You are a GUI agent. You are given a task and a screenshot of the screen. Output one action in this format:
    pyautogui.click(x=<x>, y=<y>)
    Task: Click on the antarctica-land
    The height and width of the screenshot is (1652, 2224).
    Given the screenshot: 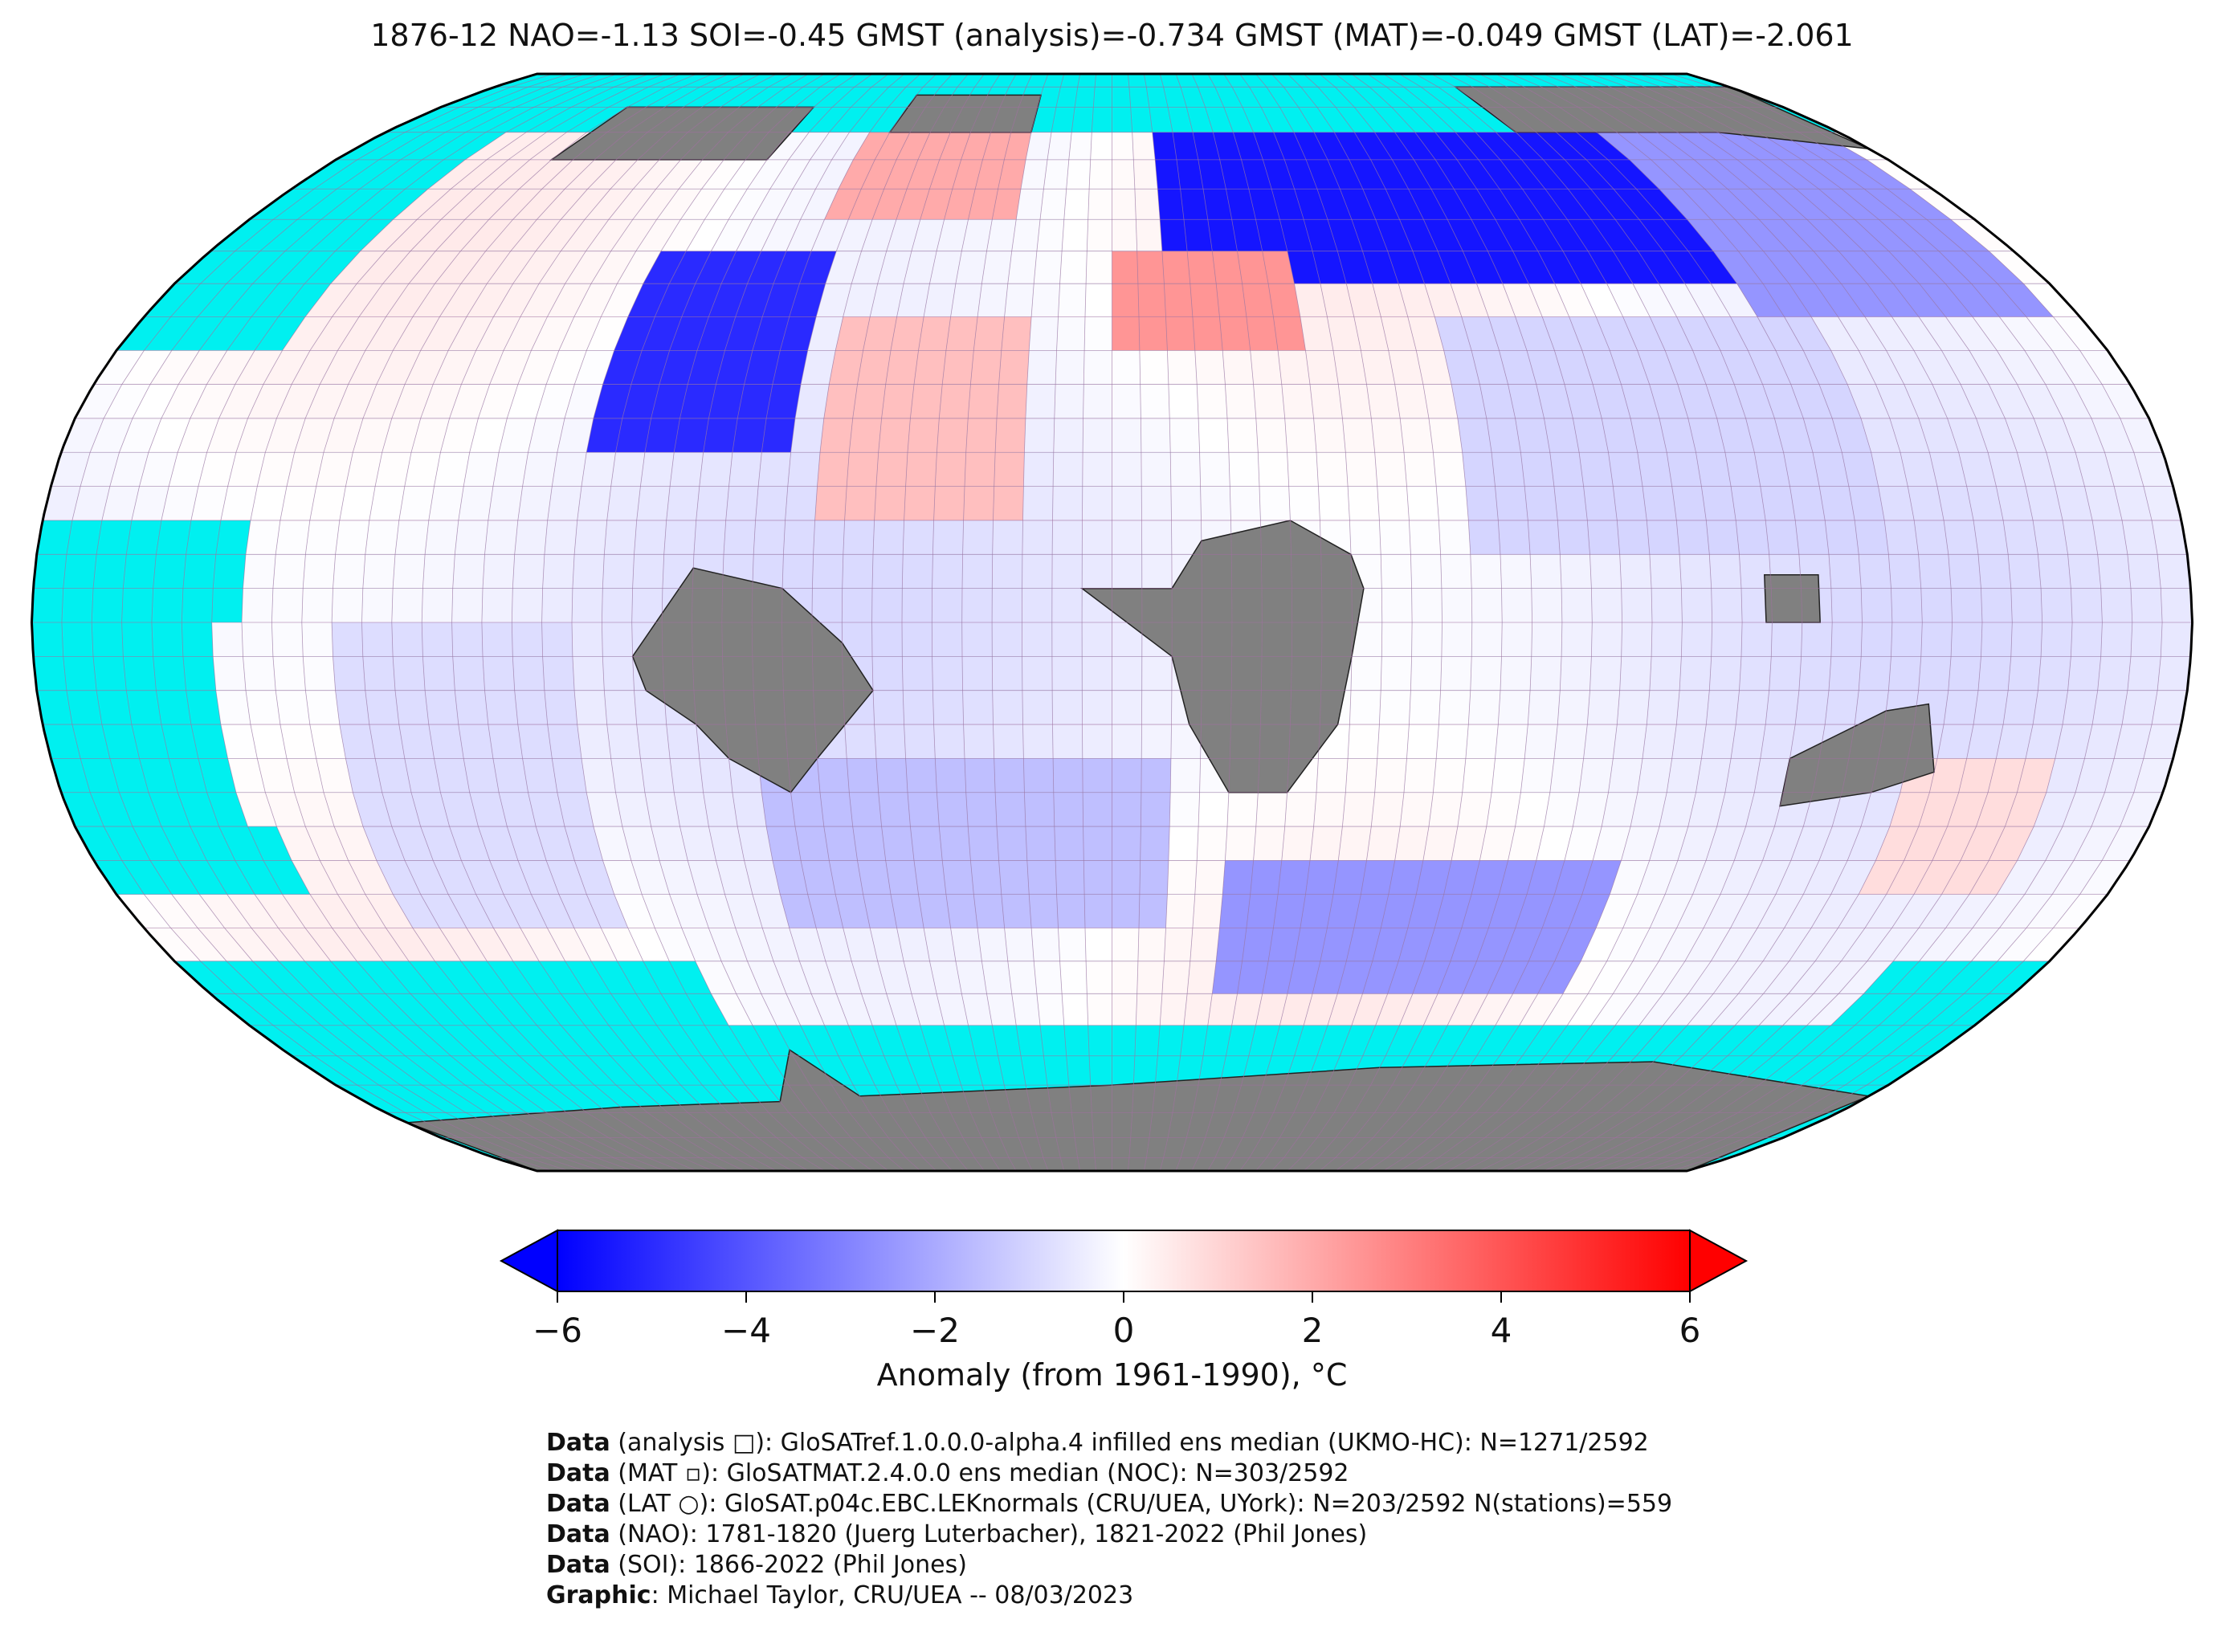 What is the action you would take?
    pyautogui.click(x=1138, y=1109)
    